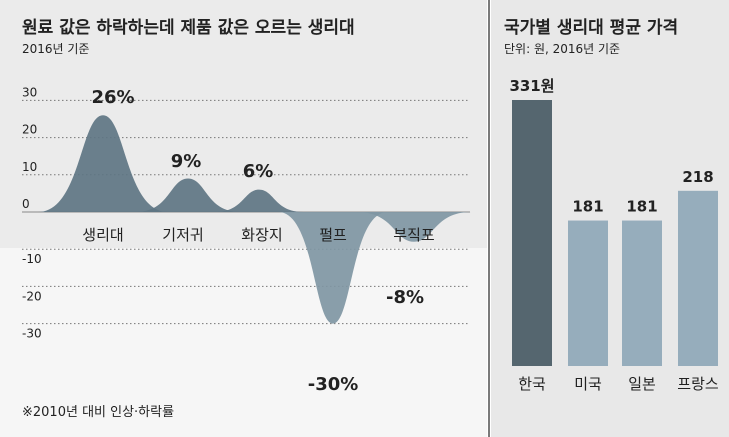 This screenshot has height=437, width=729. Describe the element at coordinates (103, 163) in the screenshot. I see `area-mark-생리대` at that location.